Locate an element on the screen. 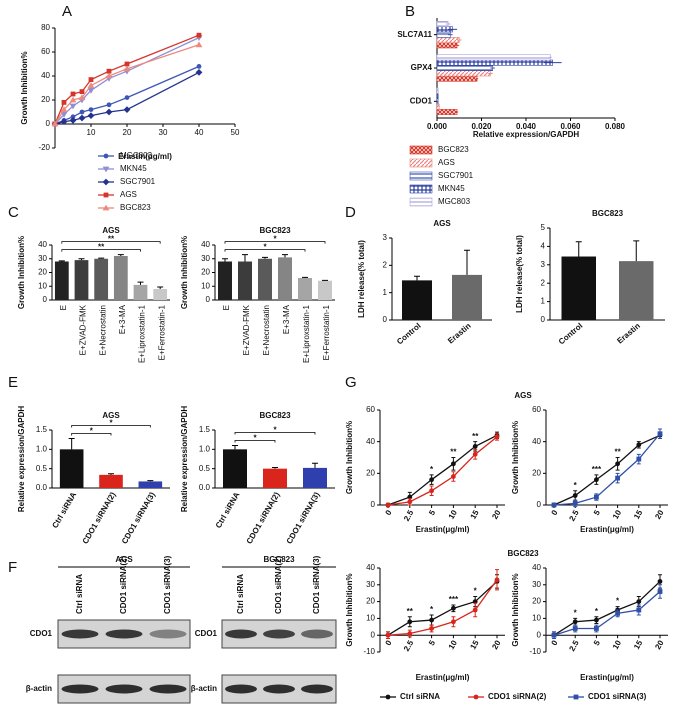 This screenshot has height=708, width=691. y-tick-label: 0.0 is located at coordinates (42, 487).